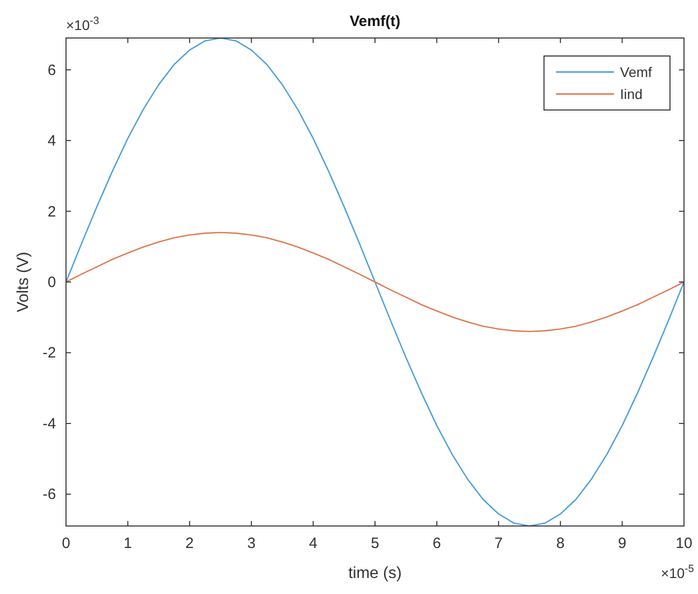 The width and height of the screenshot is (698, 594). I want to click on text: ×10$^{-5}$, so click(677, 572).